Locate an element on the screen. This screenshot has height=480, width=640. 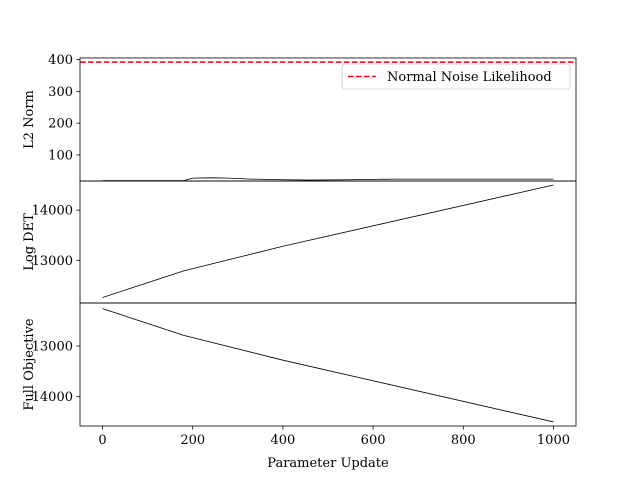
y-axis-label-1: Log DET is located at coordinates (29, 242).